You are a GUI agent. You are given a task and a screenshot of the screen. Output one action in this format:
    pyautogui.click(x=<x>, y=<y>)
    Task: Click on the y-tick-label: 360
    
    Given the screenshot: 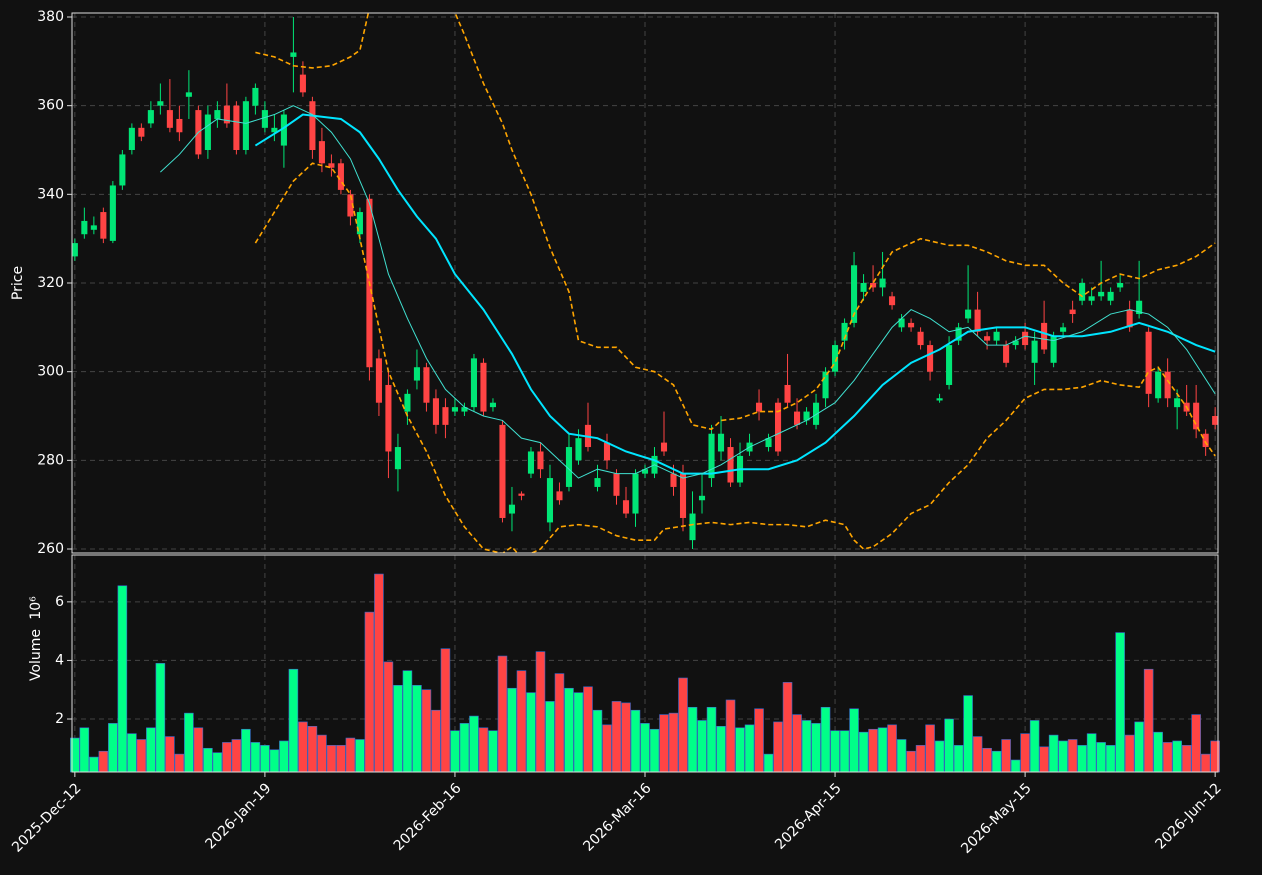 What is the action you would take?
    pyautogui.click(x=50, y=106)
    